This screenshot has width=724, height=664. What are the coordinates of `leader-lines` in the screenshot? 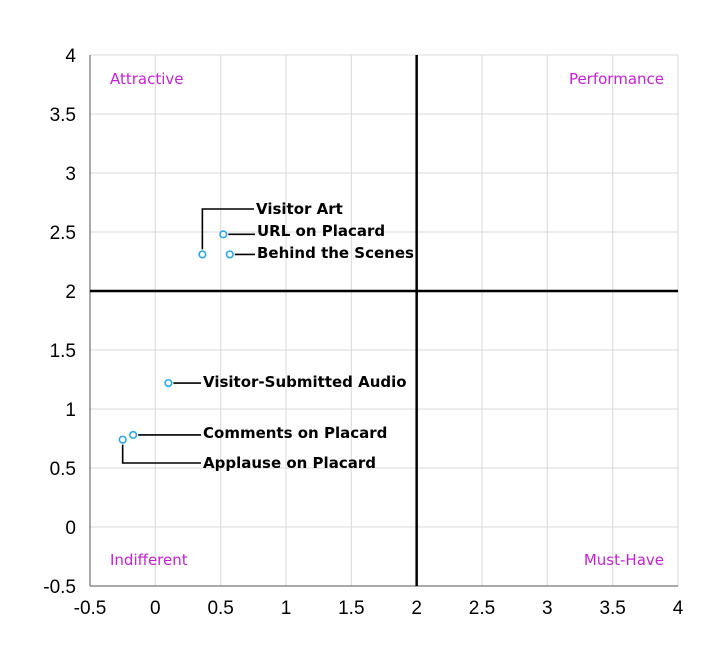 It's located at (188, 336).